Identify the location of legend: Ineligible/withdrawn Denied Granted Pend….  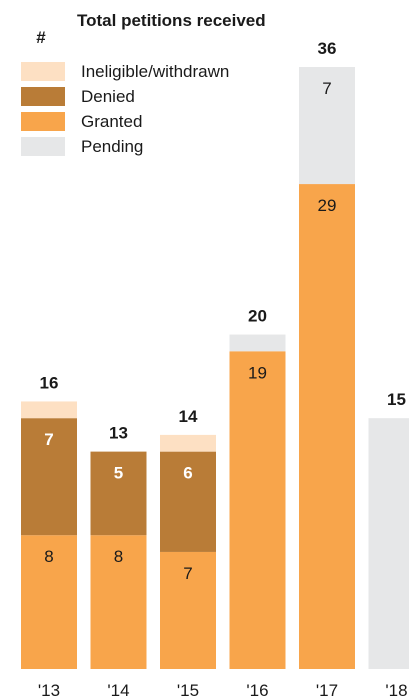
(125, 109).